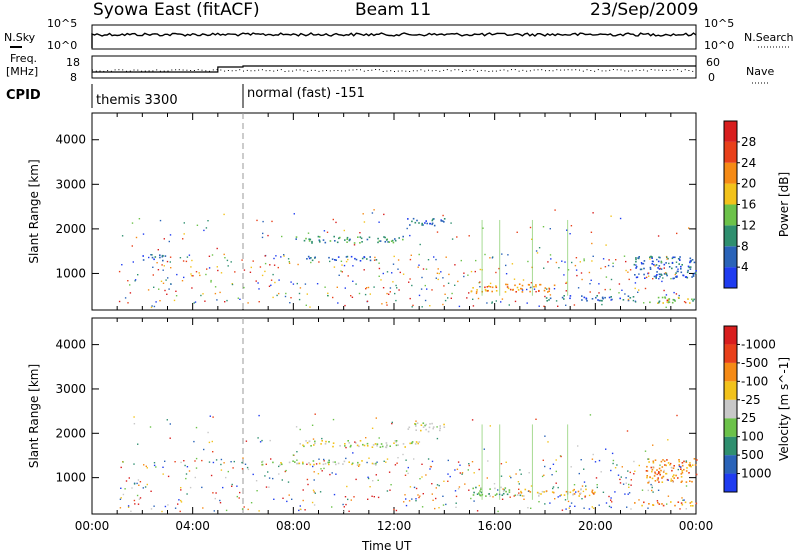  Describe the element at coordinates (769, 37) in the screenshot. I see `nsearch-label: N.Search` at that location.